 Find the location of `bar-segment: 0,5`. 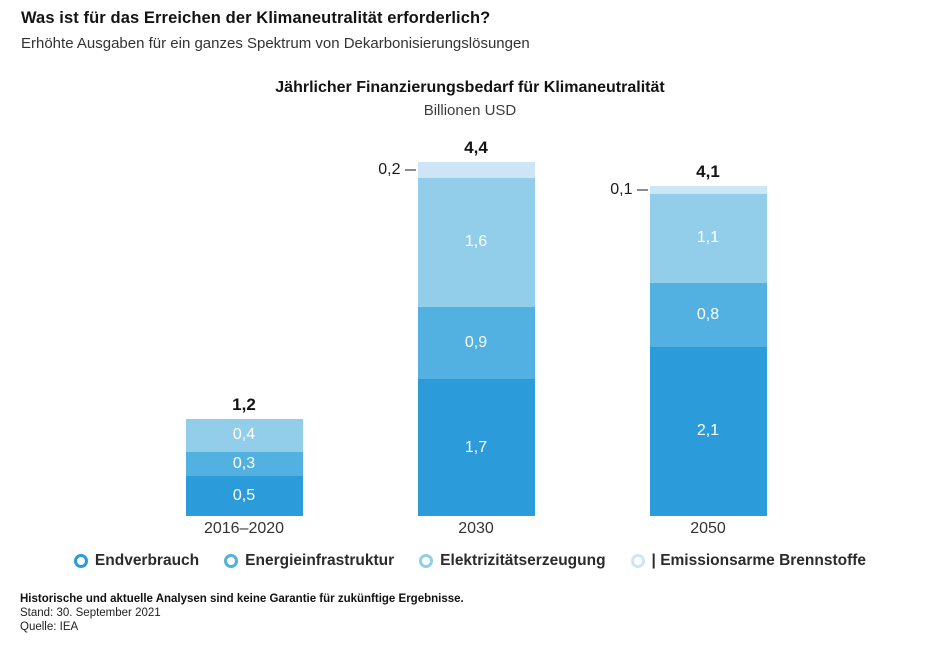

bar-segment: 0,5 is located at coordinates (244, 495).